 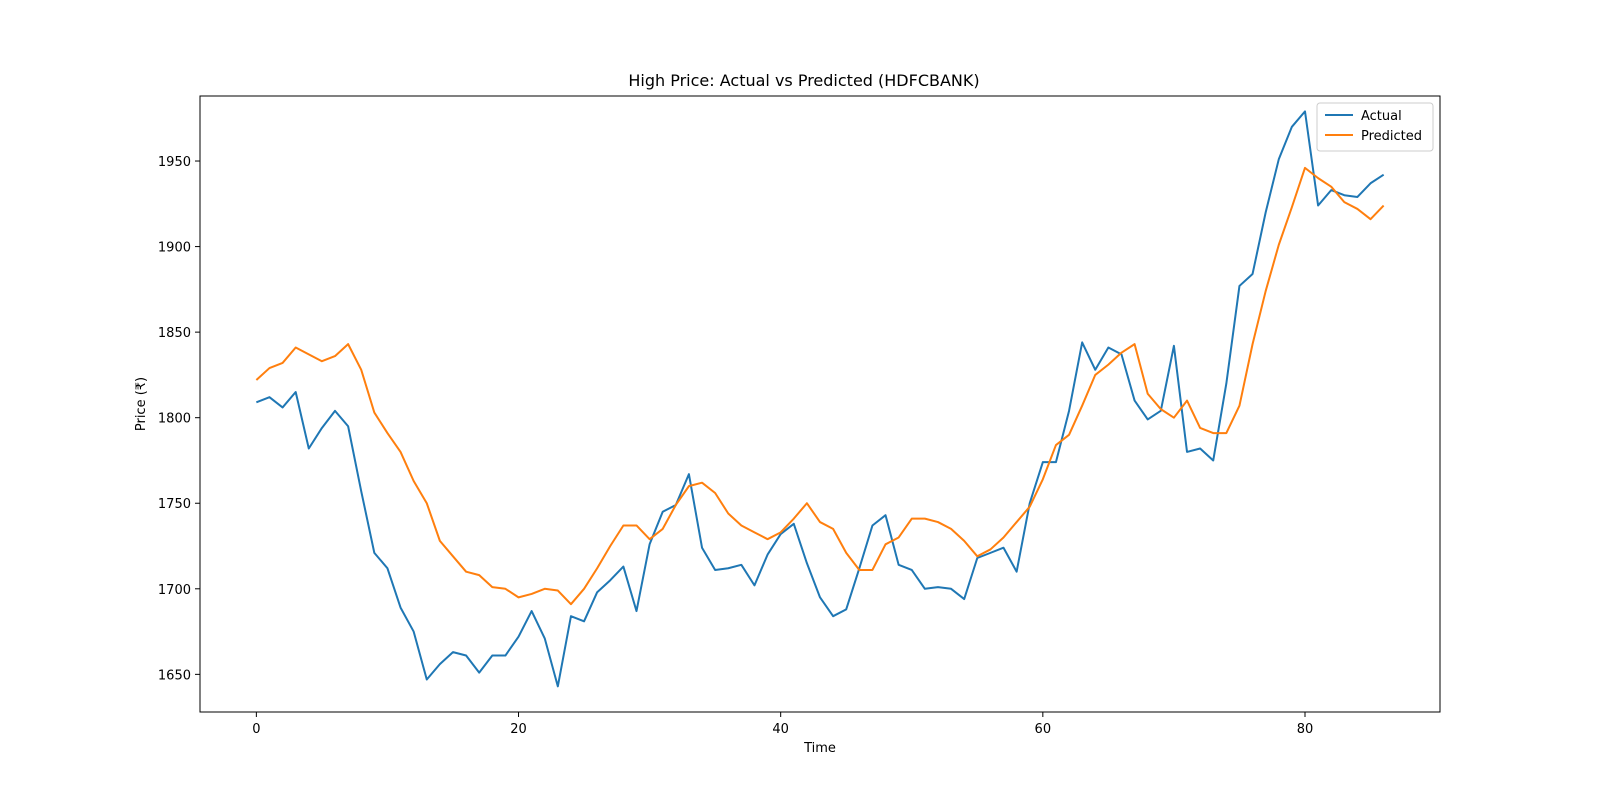 I want to click on x-tick-label: 80, so click(x=1305, y=729).